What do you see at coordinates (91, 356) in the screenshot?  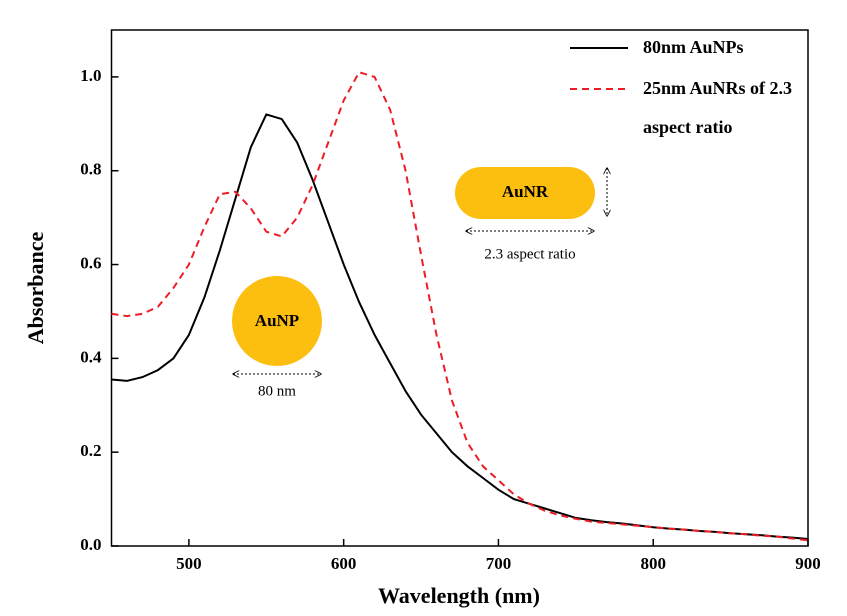 I see `y-tick-label: 0.4` at bounding box center [91, 356].